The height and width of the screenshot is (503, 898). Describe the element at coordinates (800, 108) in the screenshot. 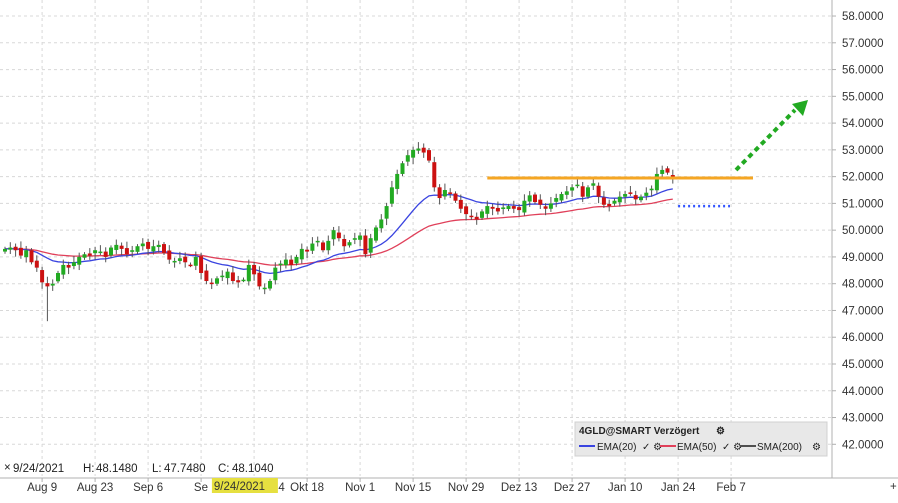

I see `breakout-arrow-head` at that location.